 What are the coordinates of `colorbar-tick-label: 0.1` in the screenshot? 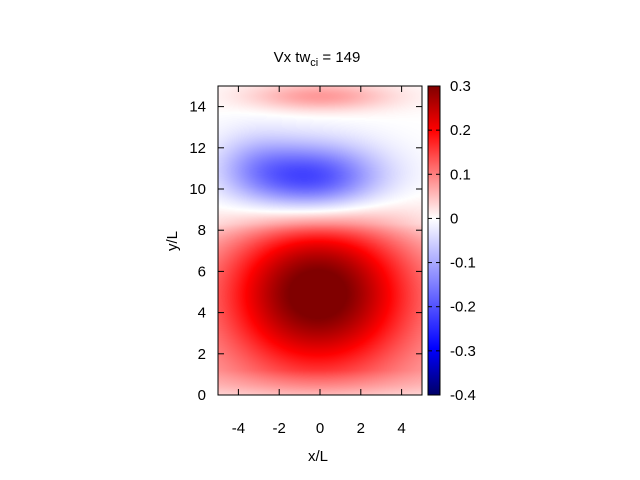 It's located at (460, 174).